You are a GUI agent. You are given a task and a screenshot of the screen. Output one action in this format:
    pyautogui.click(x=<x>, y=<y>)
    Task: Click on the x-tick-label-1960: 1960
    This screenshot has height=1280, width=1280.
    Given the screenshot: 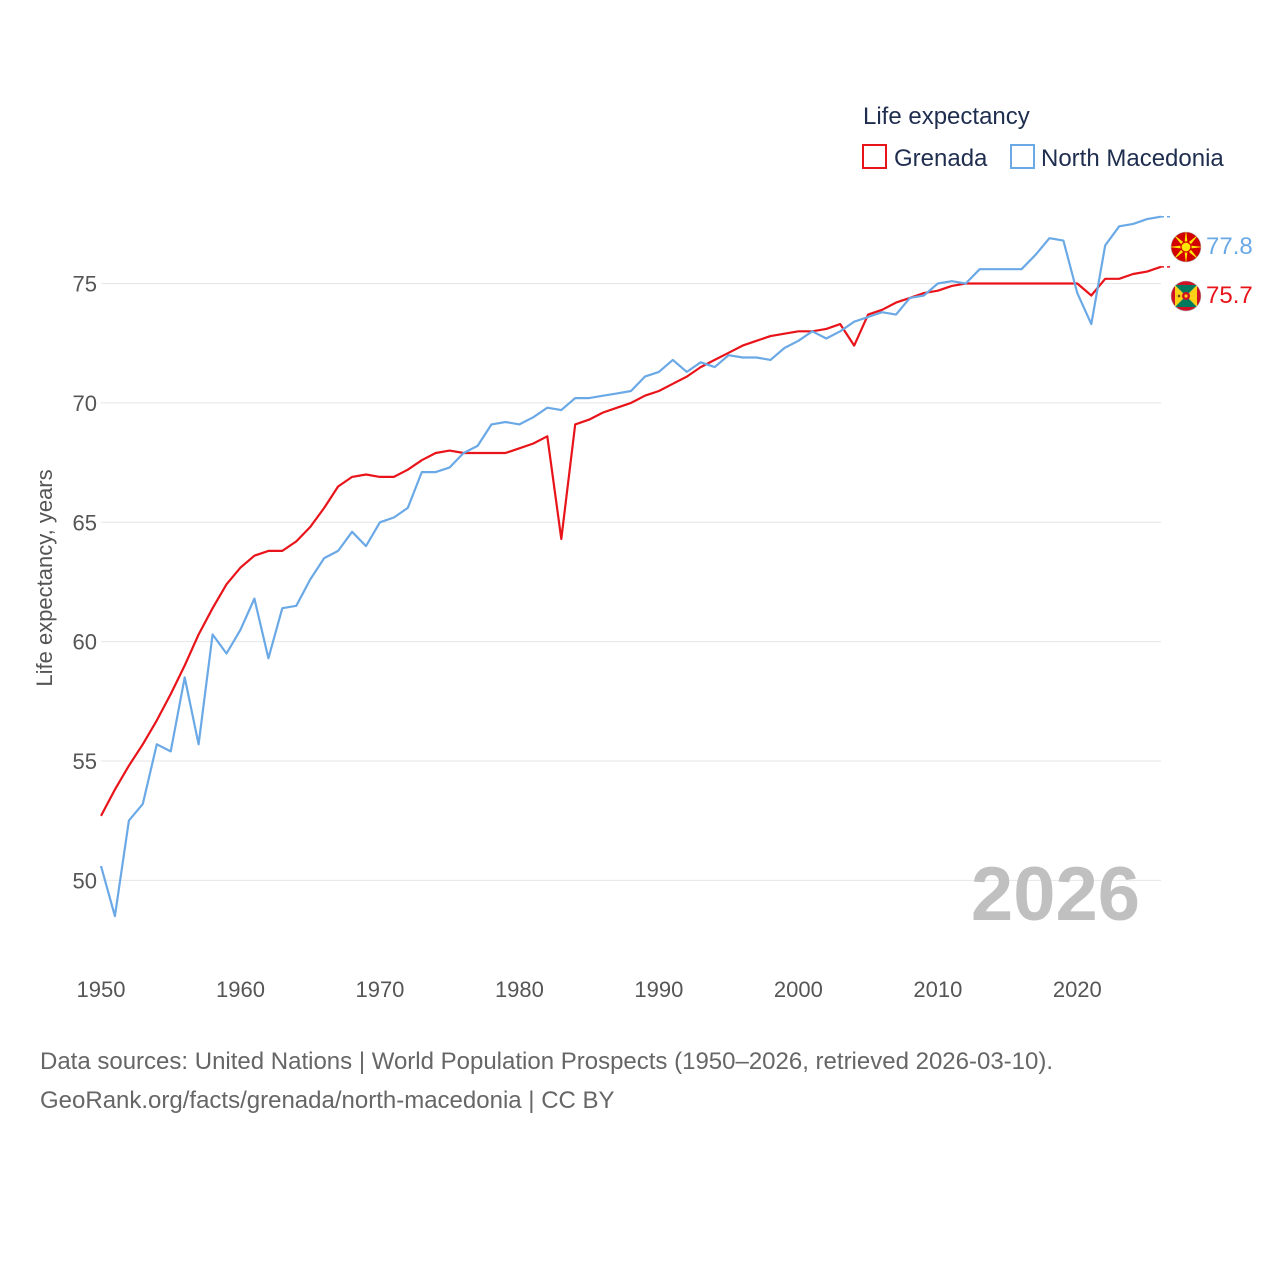 What is the action you would take?
    pyautogui.click(x=240, y=989)
    